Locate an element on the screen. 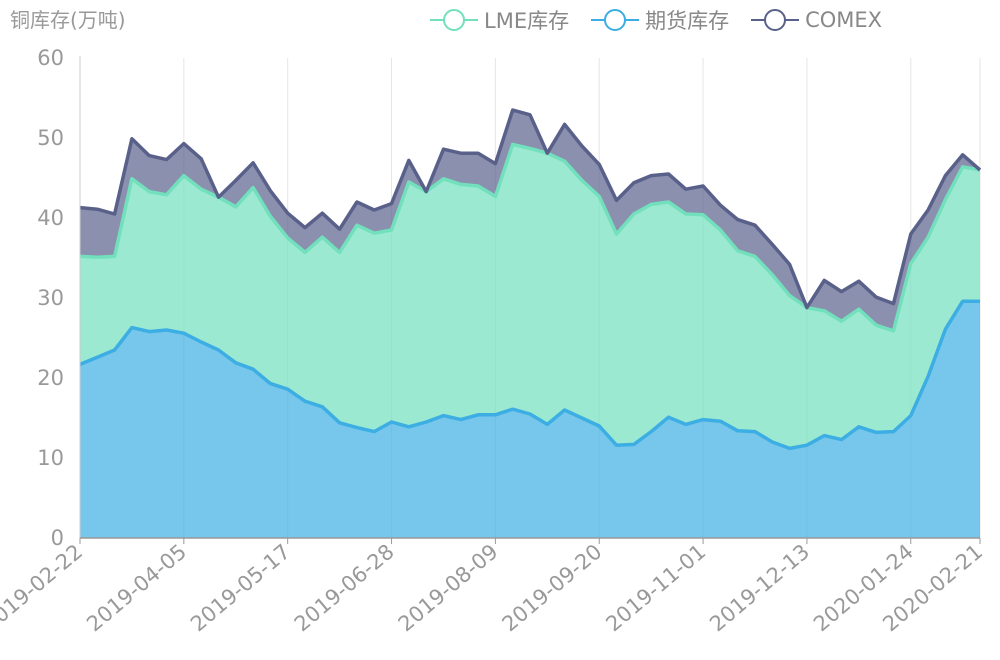 Image resolution: width=1000 pixels, height=660 pixels. x-tick-label: 2019-11-01 is located at coordinates (655, 587).